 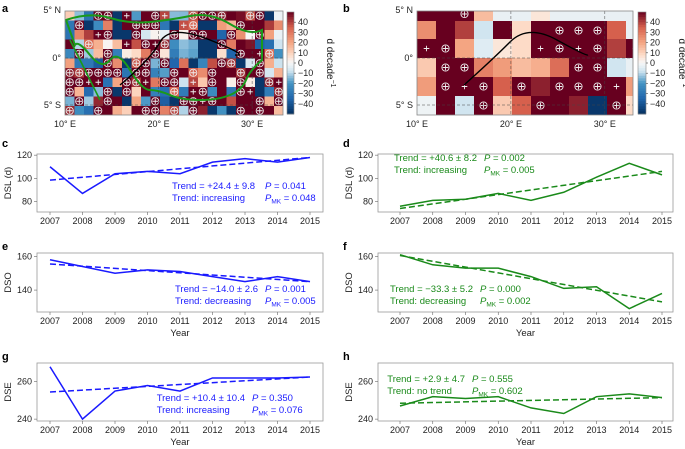 I want to click on pmk-value-text: PMK = 0.602, so click(x=497, y=392).